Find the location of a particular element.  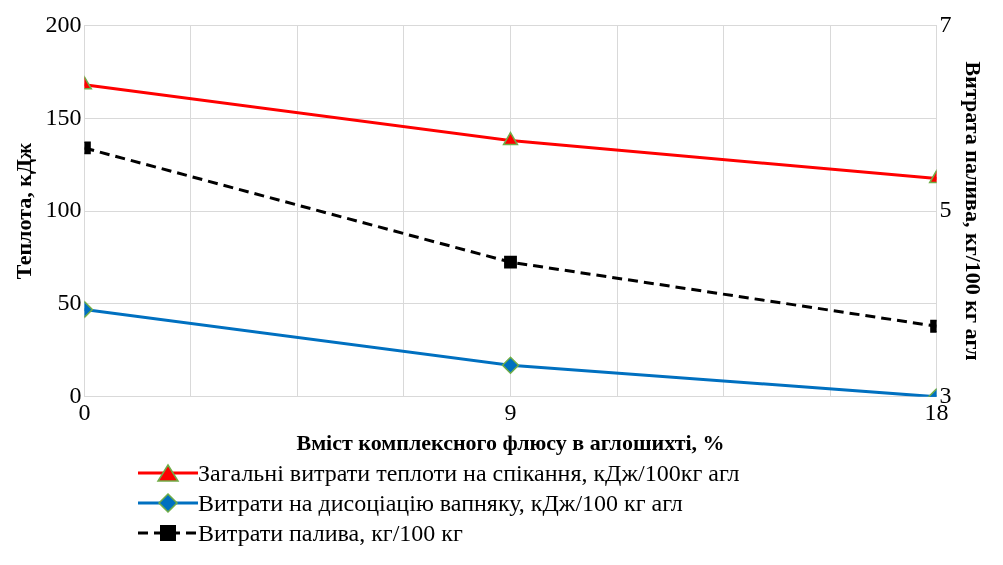

y-tick-label: 200 is located at coordinates (63, 23).